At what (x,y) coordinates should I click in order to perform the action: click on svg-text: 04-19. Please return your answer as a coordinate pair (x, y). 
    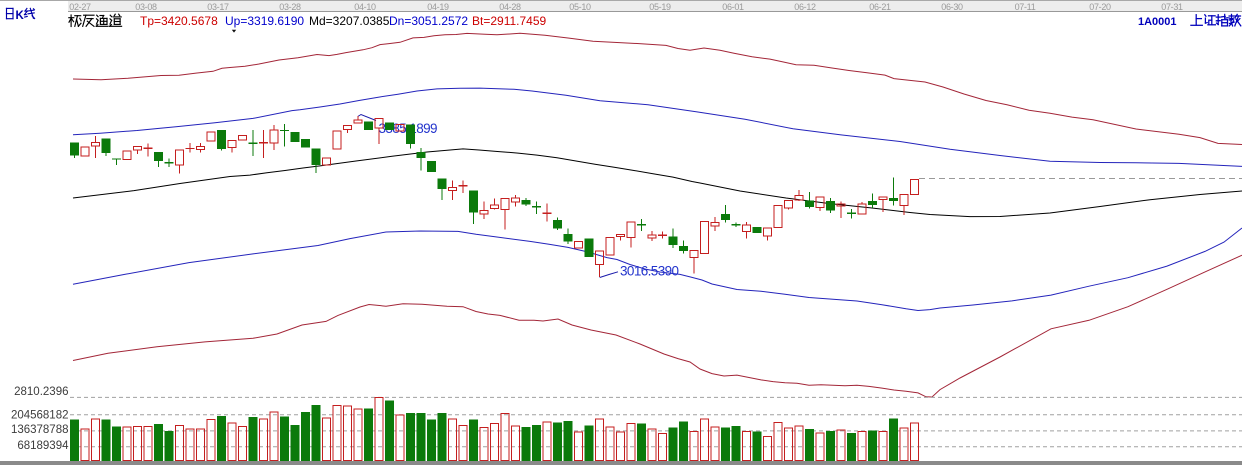
    Looking at the image, I should click on (438, 7).